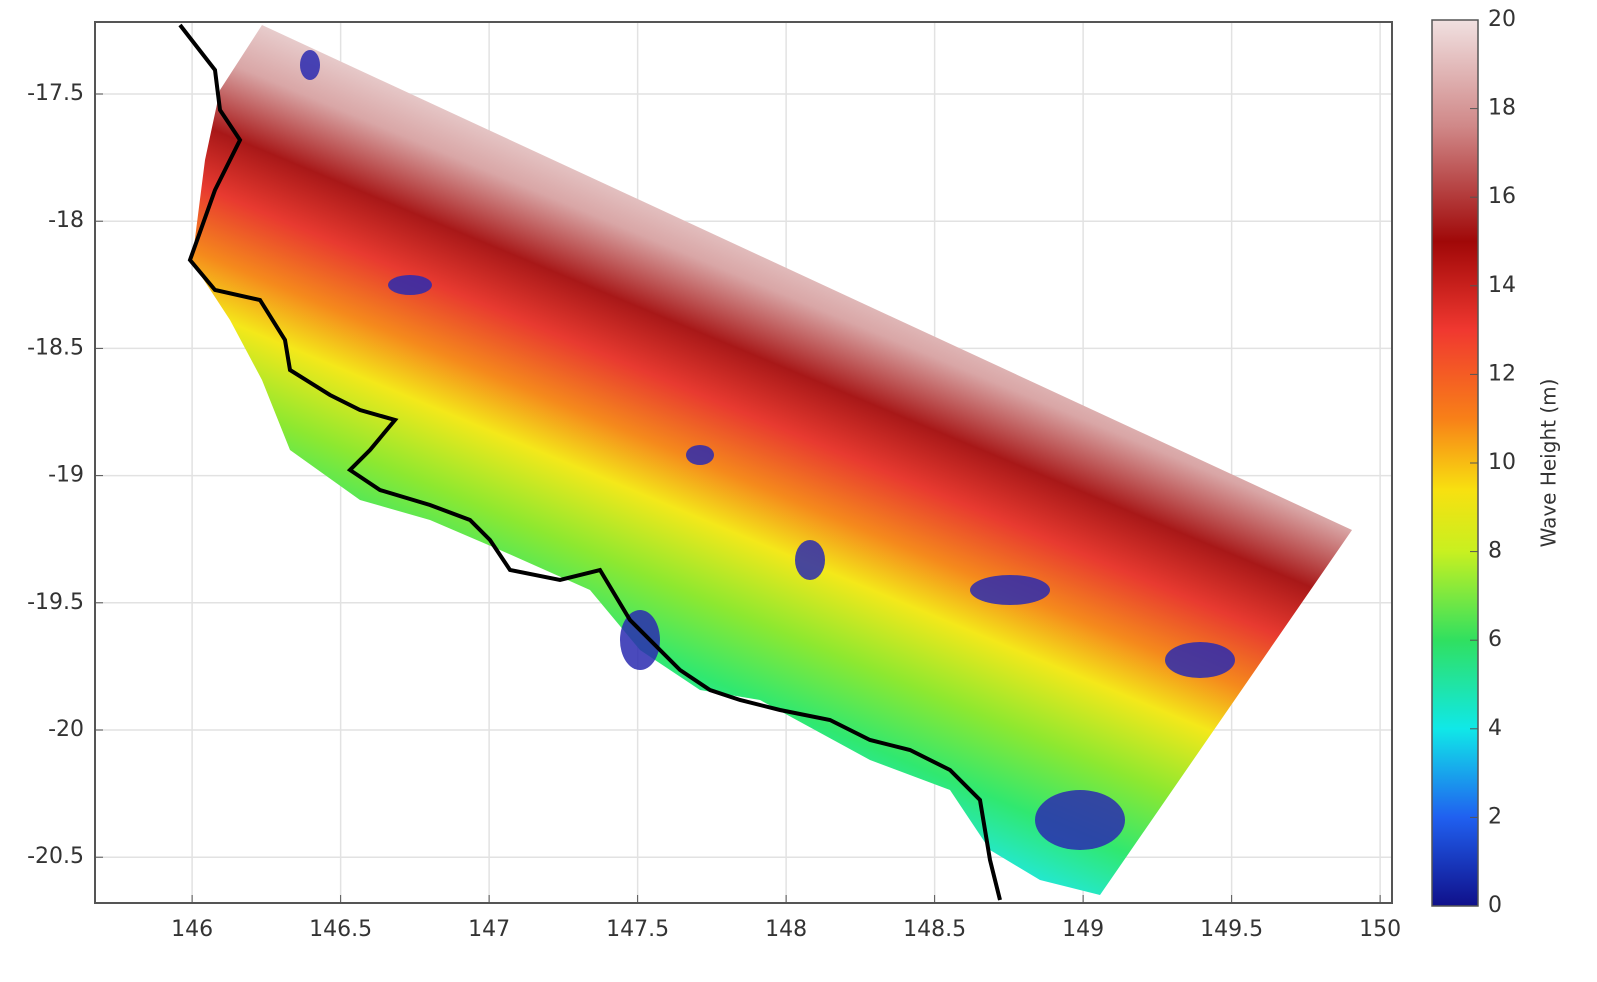 This screenshot has height=982, width=1597. Describe the element at coordinates (66, 729) in the screenshot. I see `y-tick-label: -20` at that location.